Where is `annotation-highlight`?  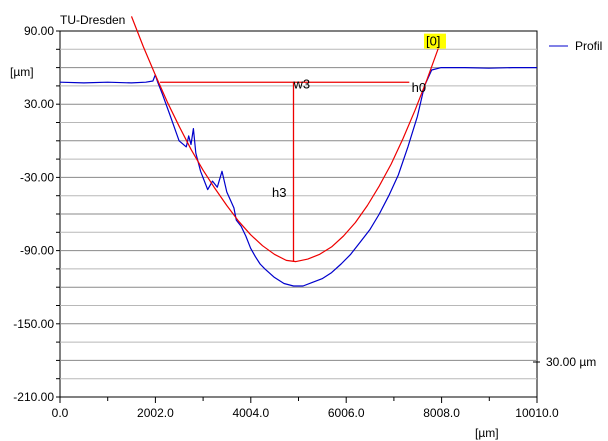 annotation-highlight is located at coordinates (434, 41).